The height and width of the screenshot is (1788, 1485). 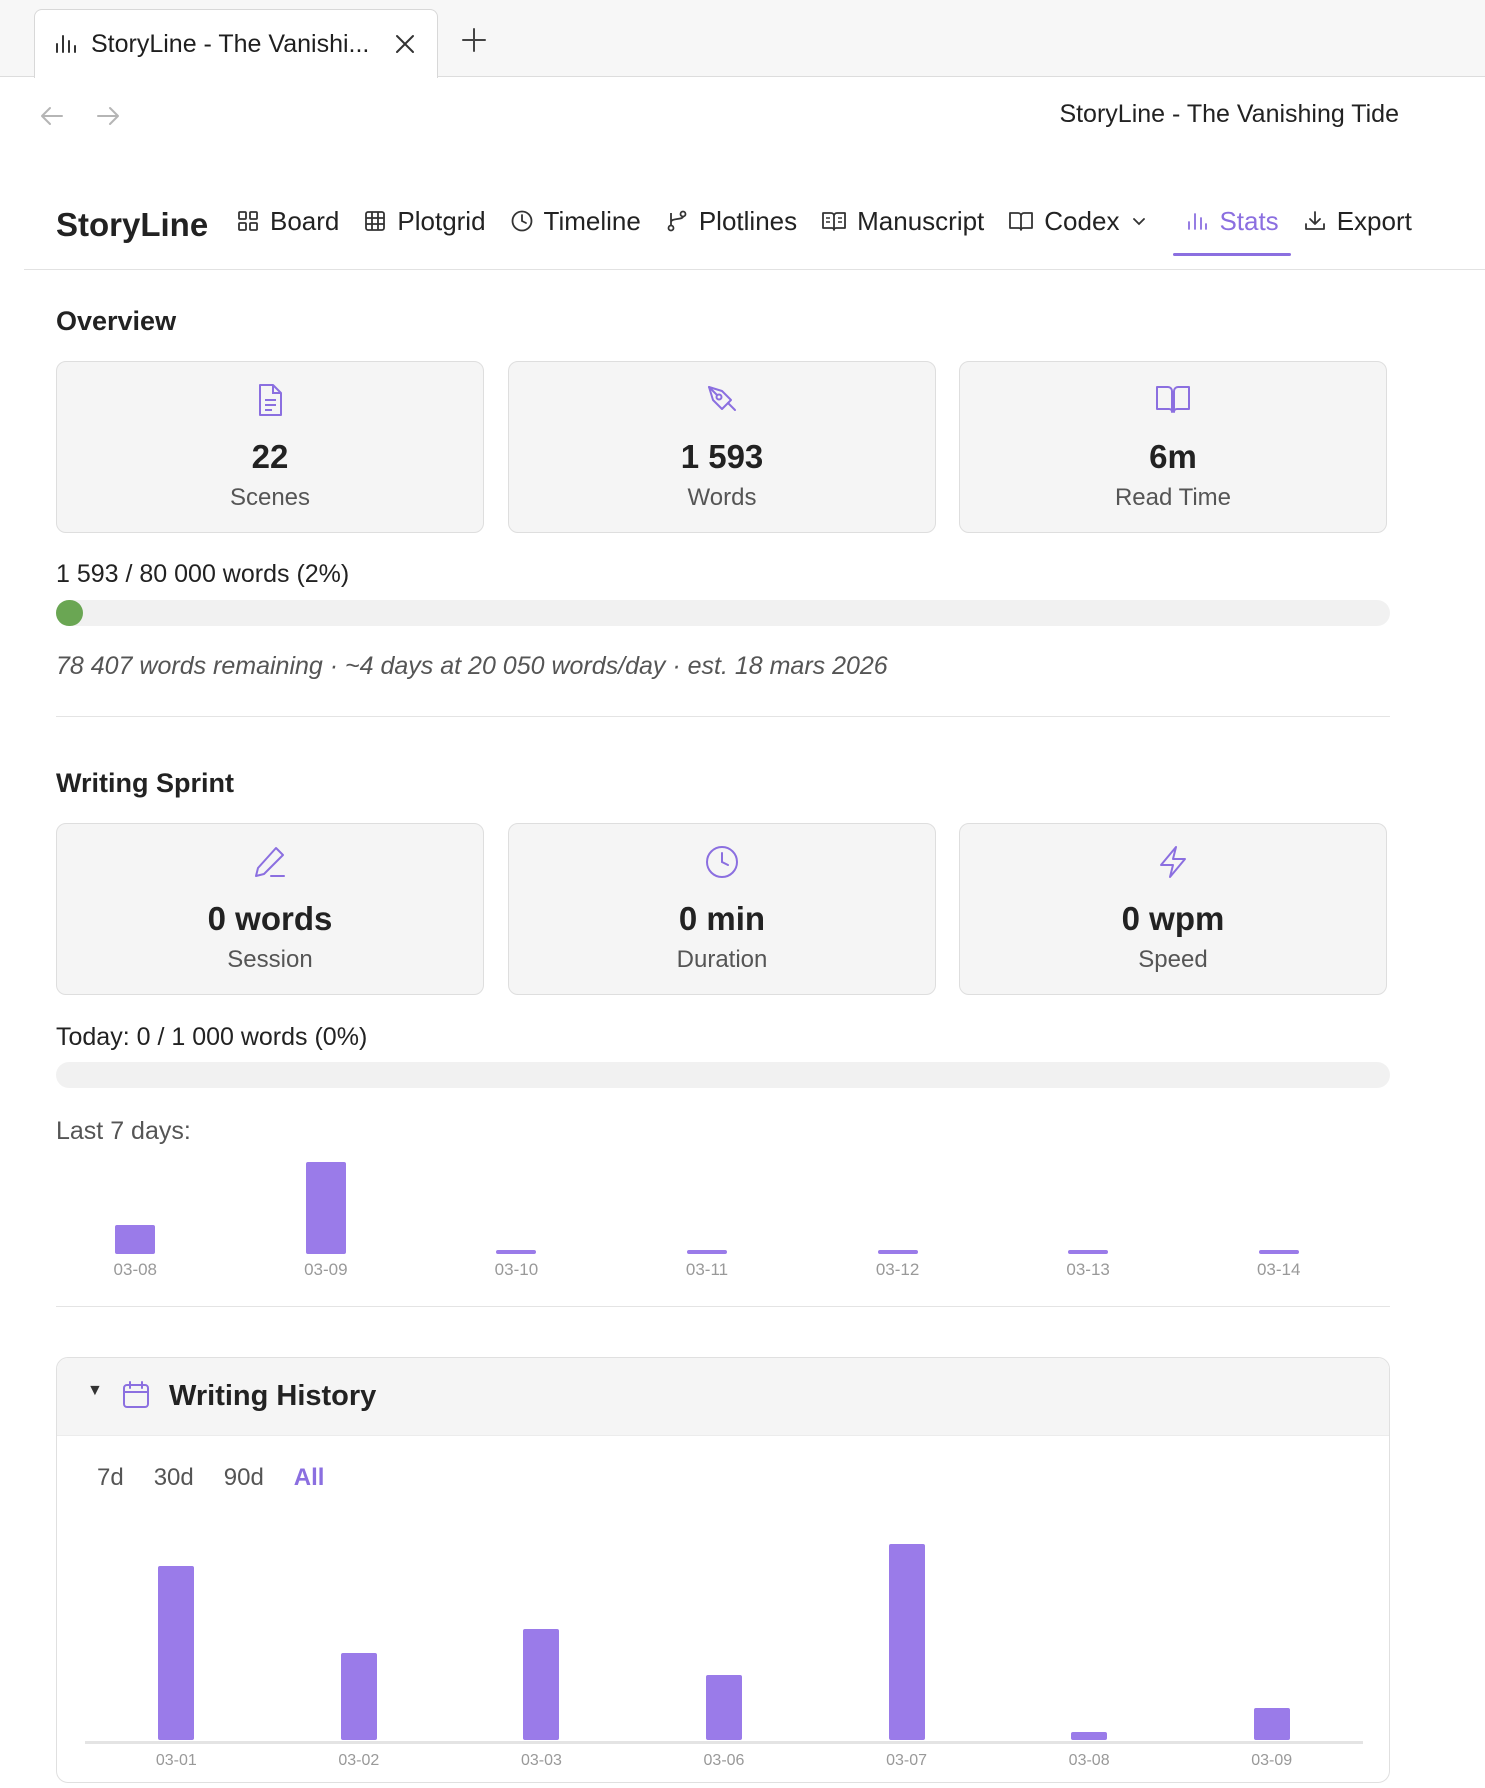 I want to click on document-icon, so click(x=270, y=400).